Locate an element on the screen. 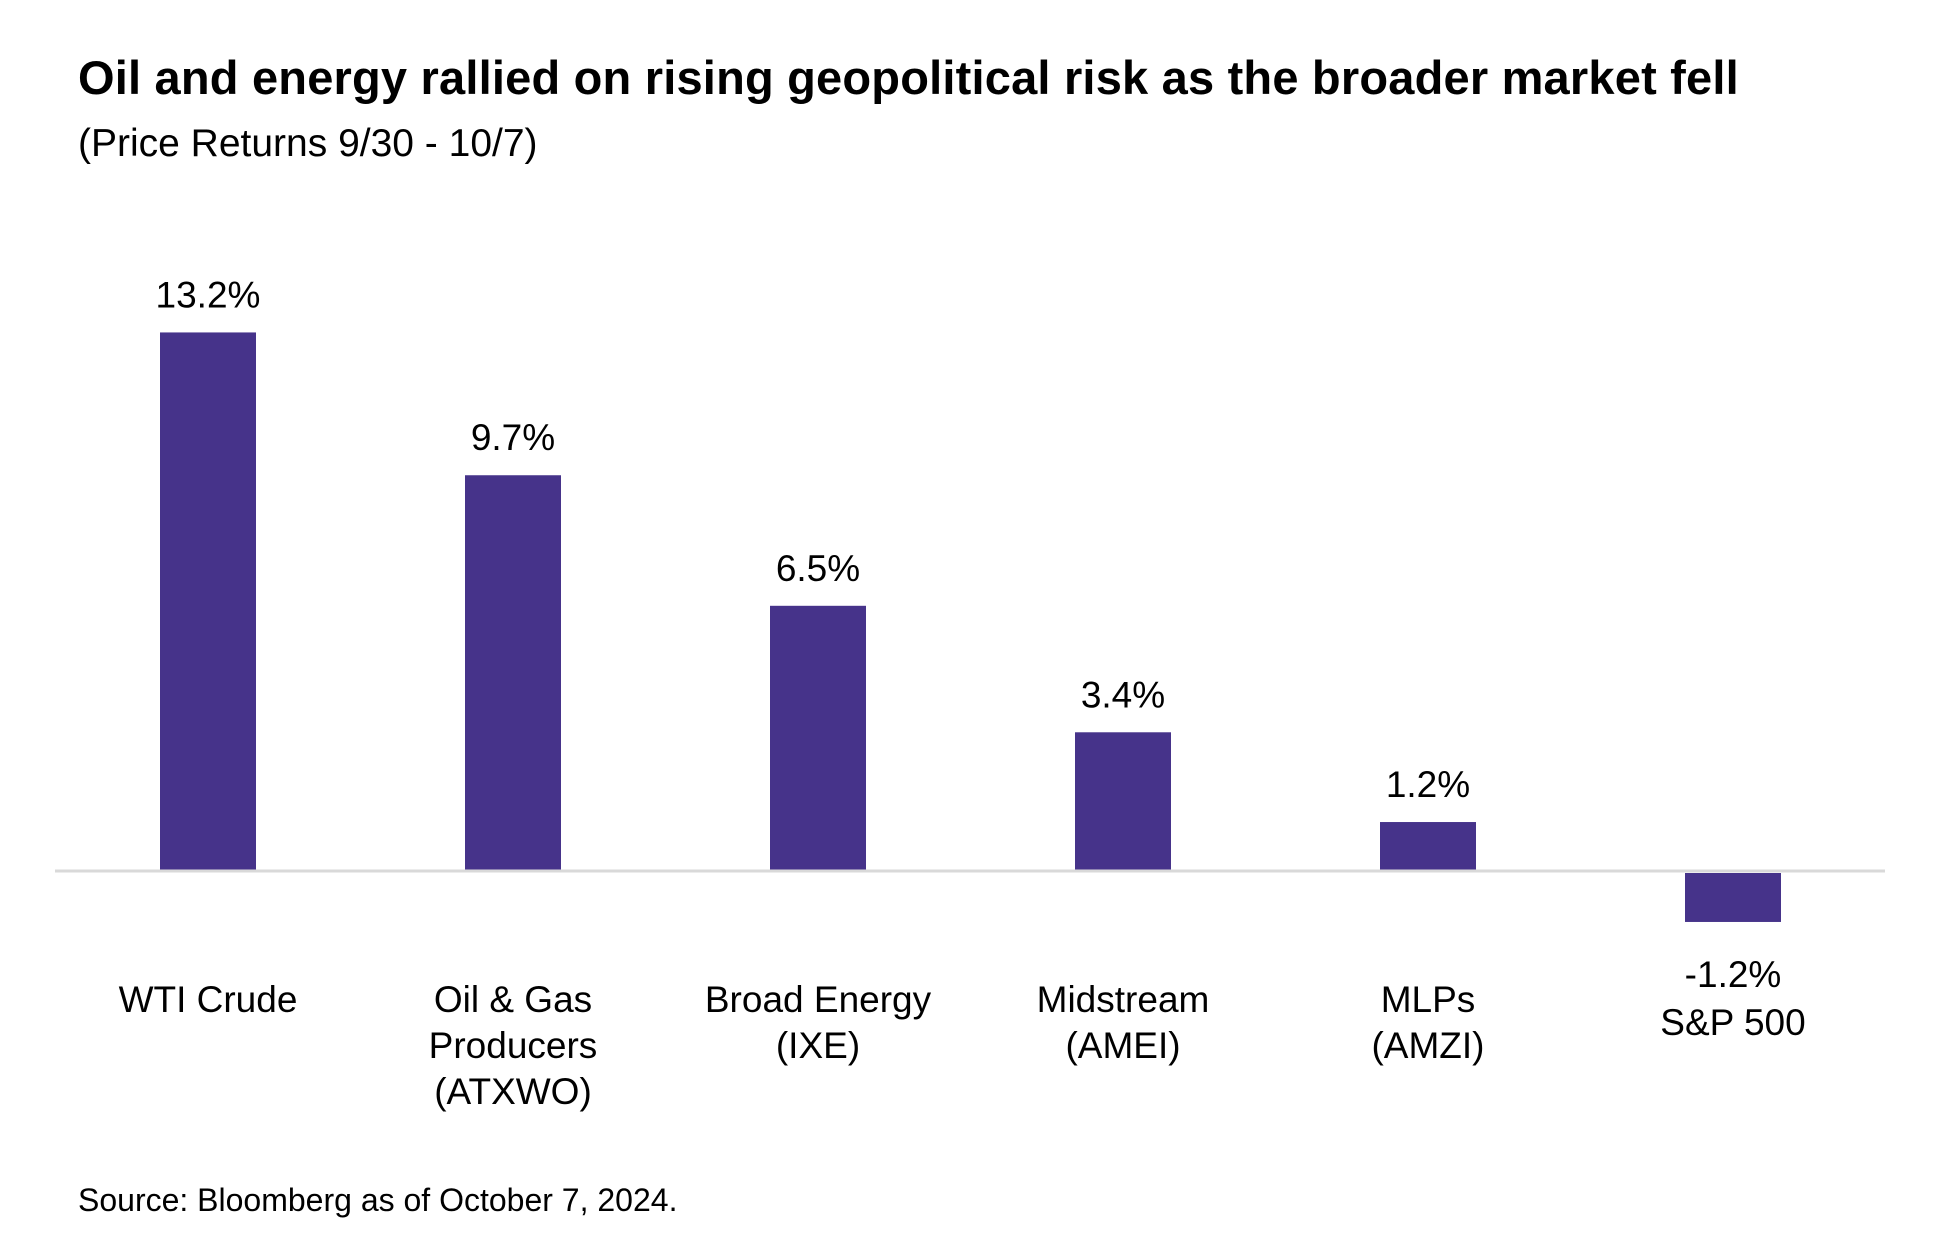  value-label: 1.2% is located at coordinates (1428, 784).